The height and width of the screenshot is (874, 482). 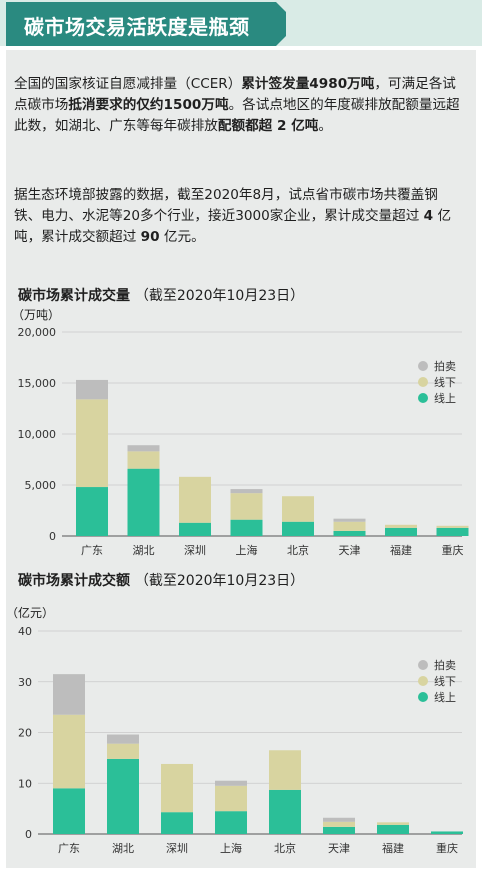 What do you see at coordinates (25, 631) in the screenshot?
I see `y-tick-label: 40` at bounding box center [25, 631].